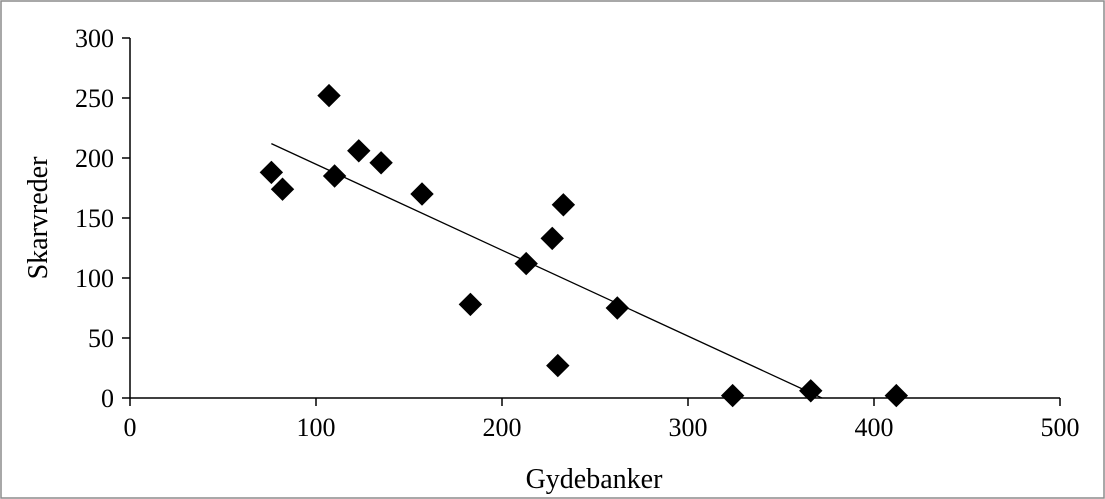 Image resolution: width=1105 pixels, height=499 pixels. I want to click on x-tick-label: 500, so click(1060, 427).